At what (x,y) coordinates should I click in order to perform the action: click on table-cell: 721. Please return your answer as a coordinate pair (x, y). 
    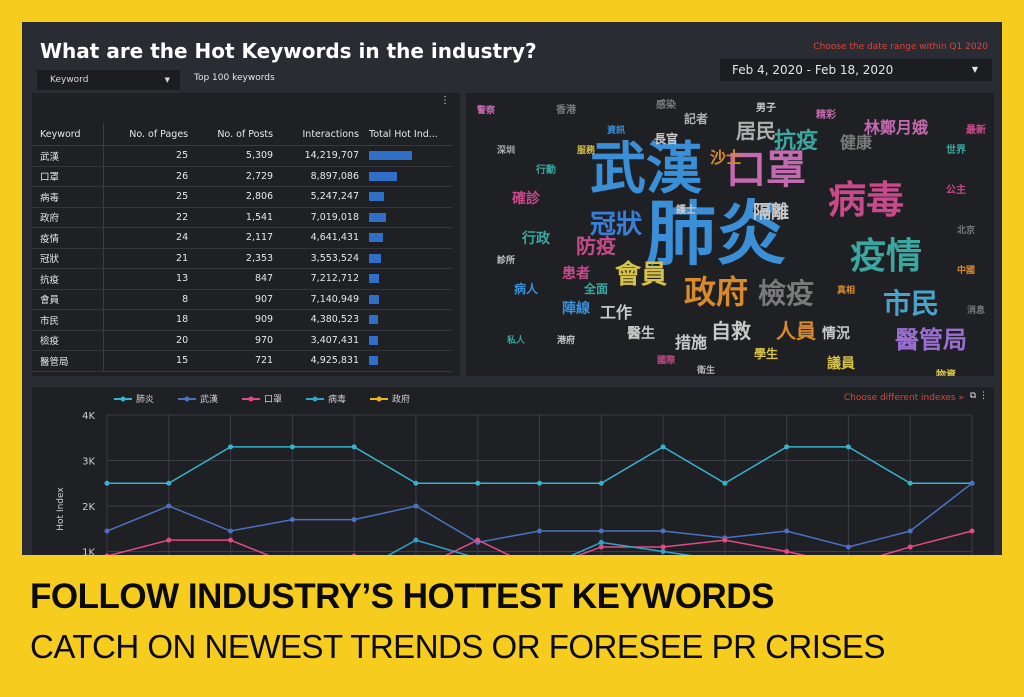
    Looking at the image, I should click on (236, 361).